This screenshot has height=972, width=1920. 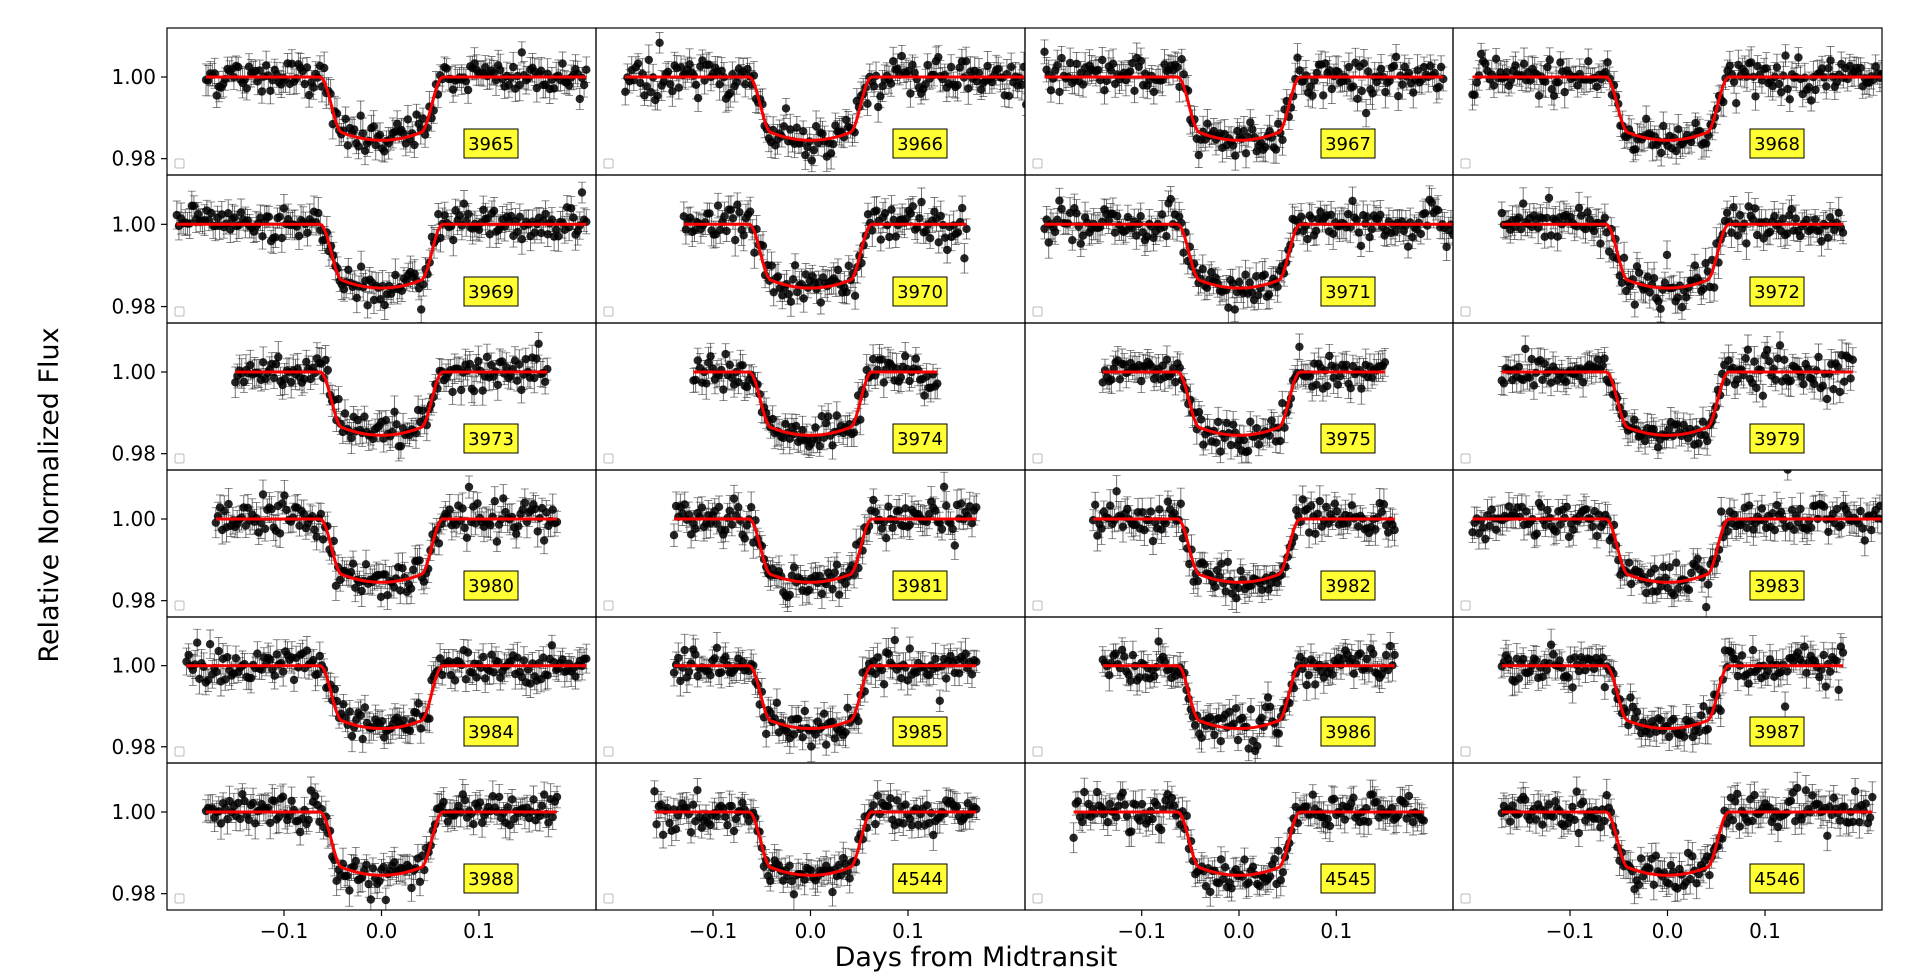 I want to click on epoch-label: 4544, so click(x=920, y=879).